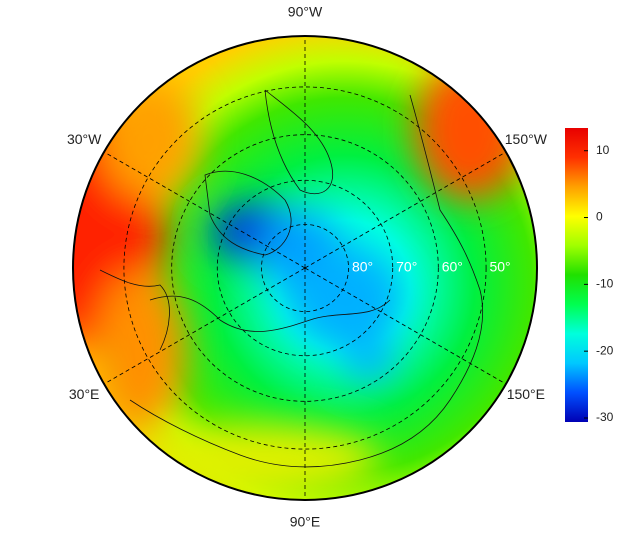  What do you see at coordinates (526, 394) in the screenshot?
I see `longitude-label: 150°E` at bounding box center [526, 394].